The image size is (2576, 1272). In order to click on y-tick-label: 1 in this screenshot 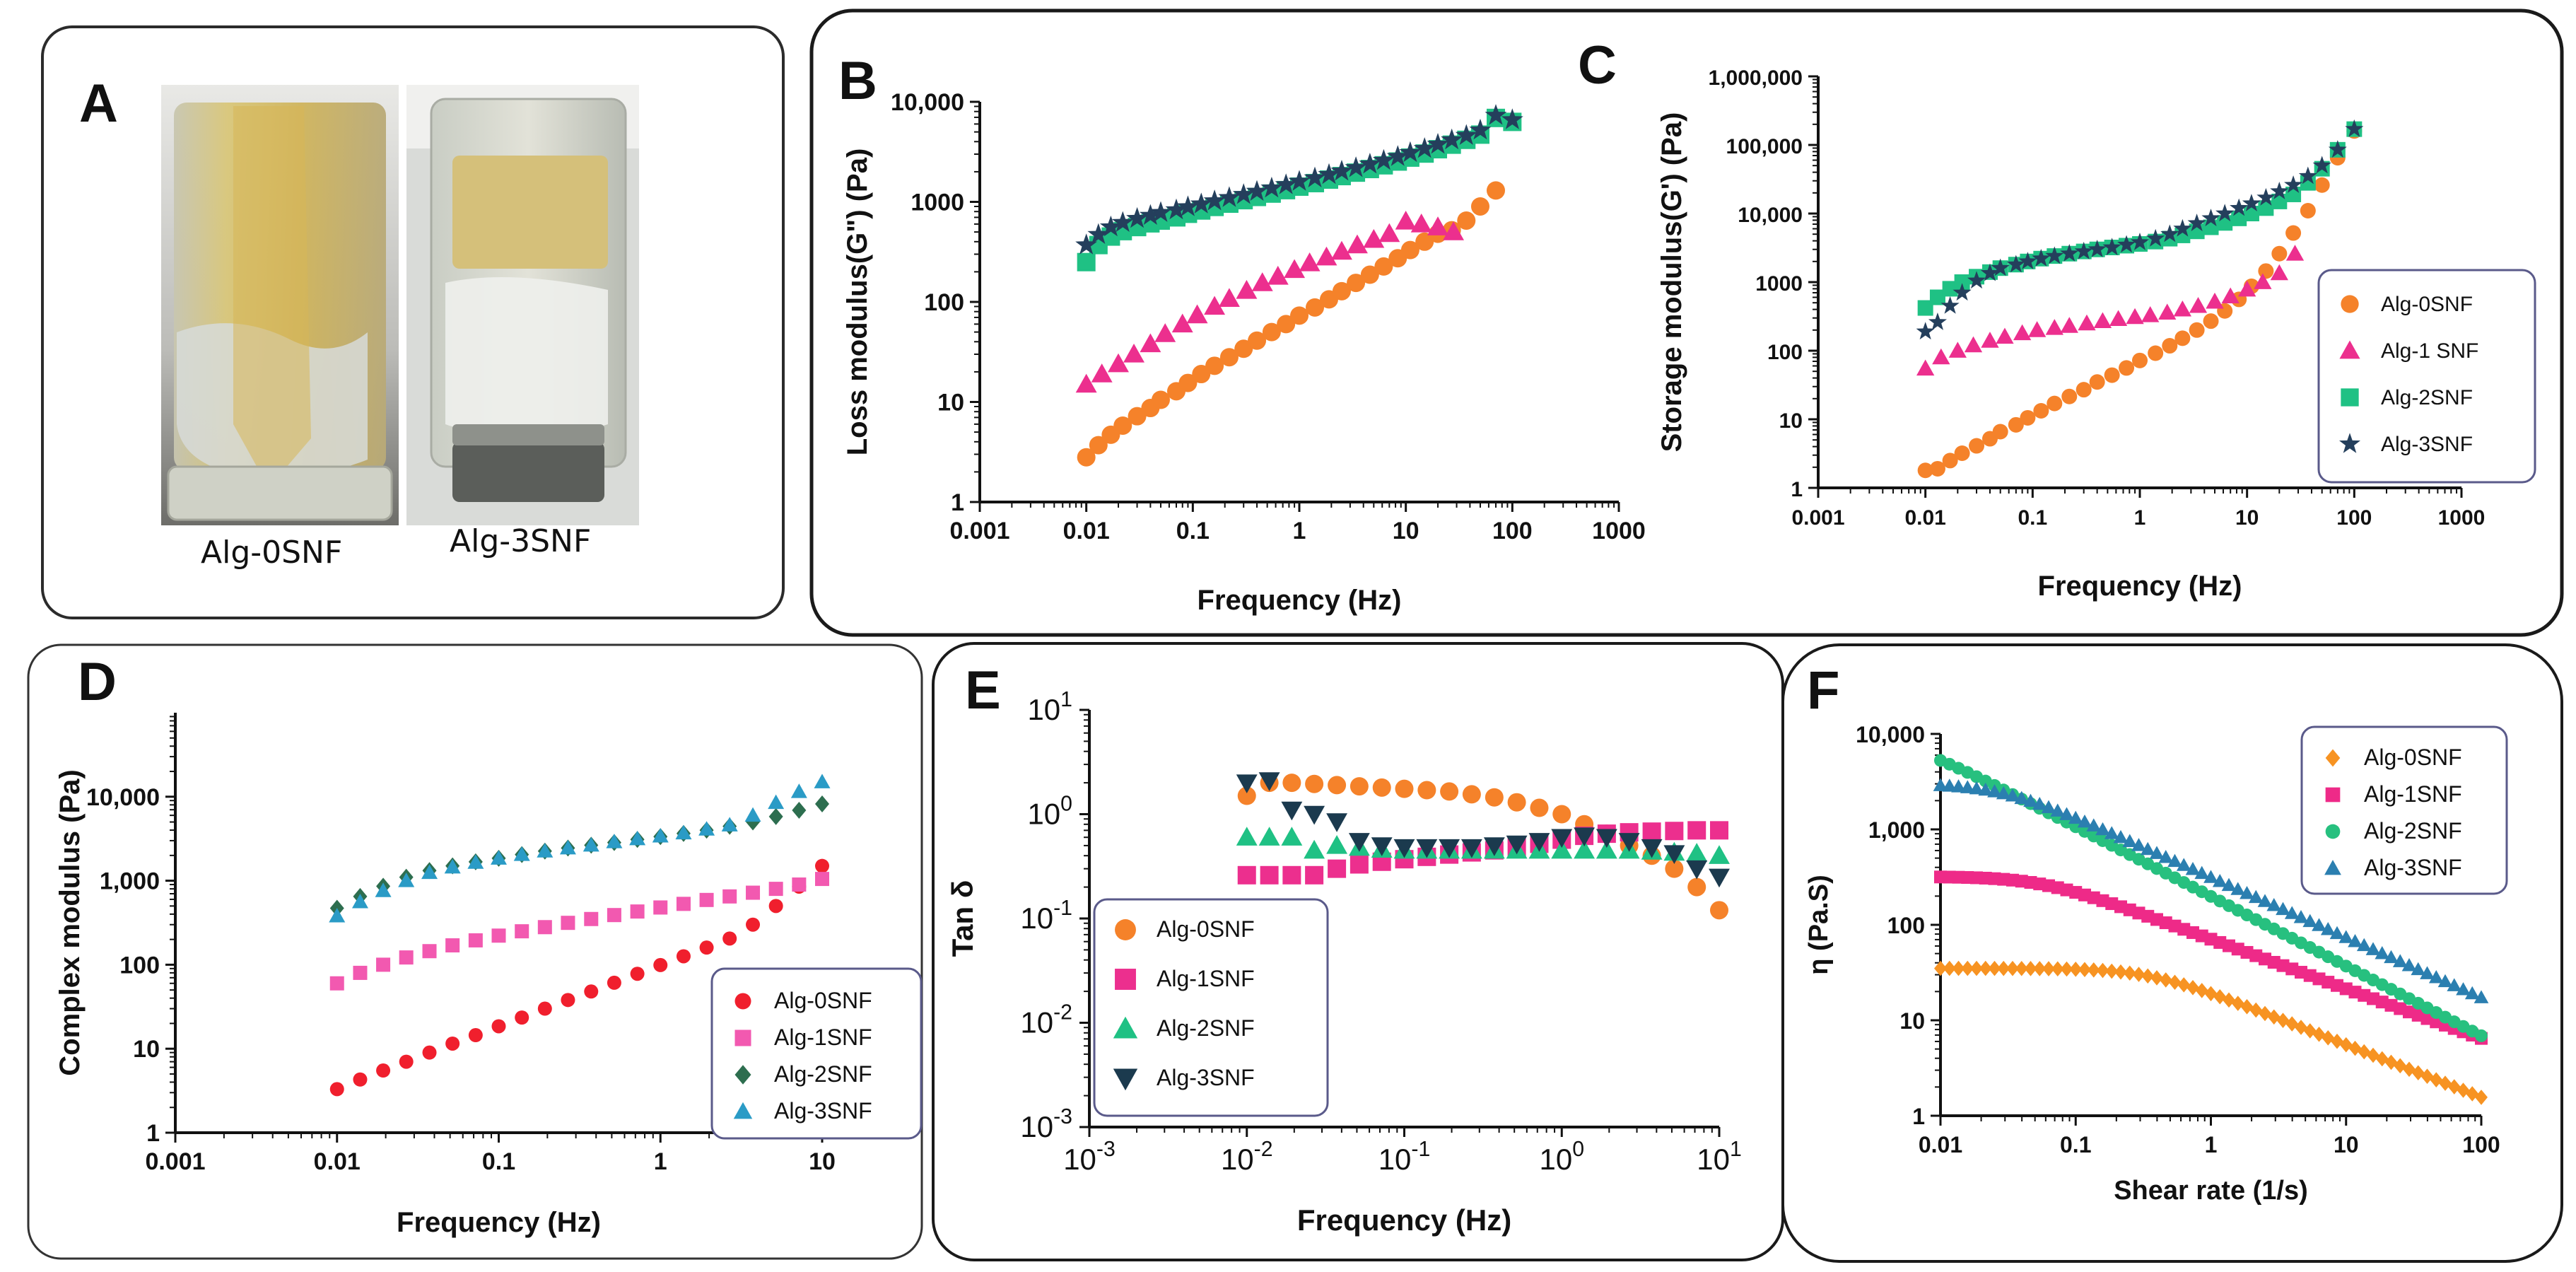, I will do `click(153, 1133)`.